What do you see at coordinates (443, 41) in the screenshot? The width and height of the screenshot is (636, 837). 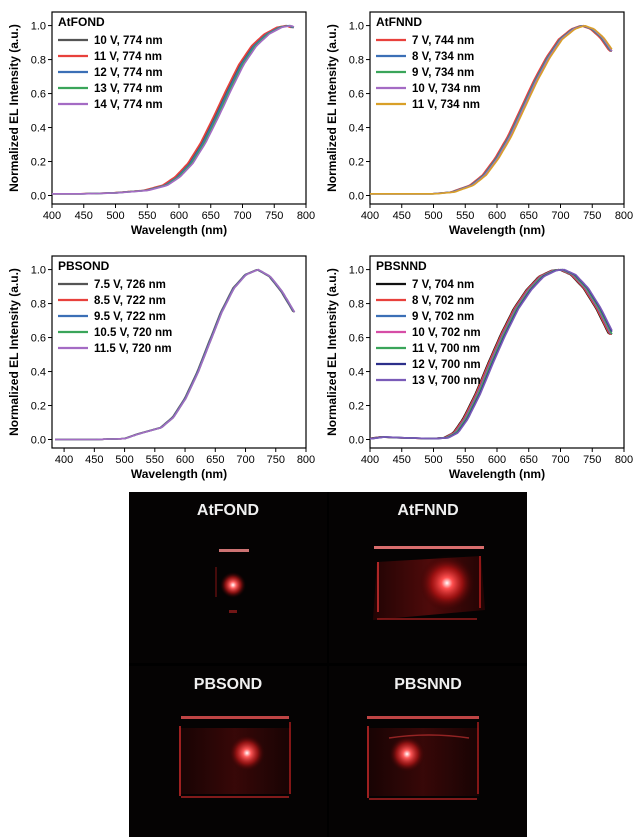 I see `legend-entry: 7 V, 744 nm` at bounding box center [443, 41].